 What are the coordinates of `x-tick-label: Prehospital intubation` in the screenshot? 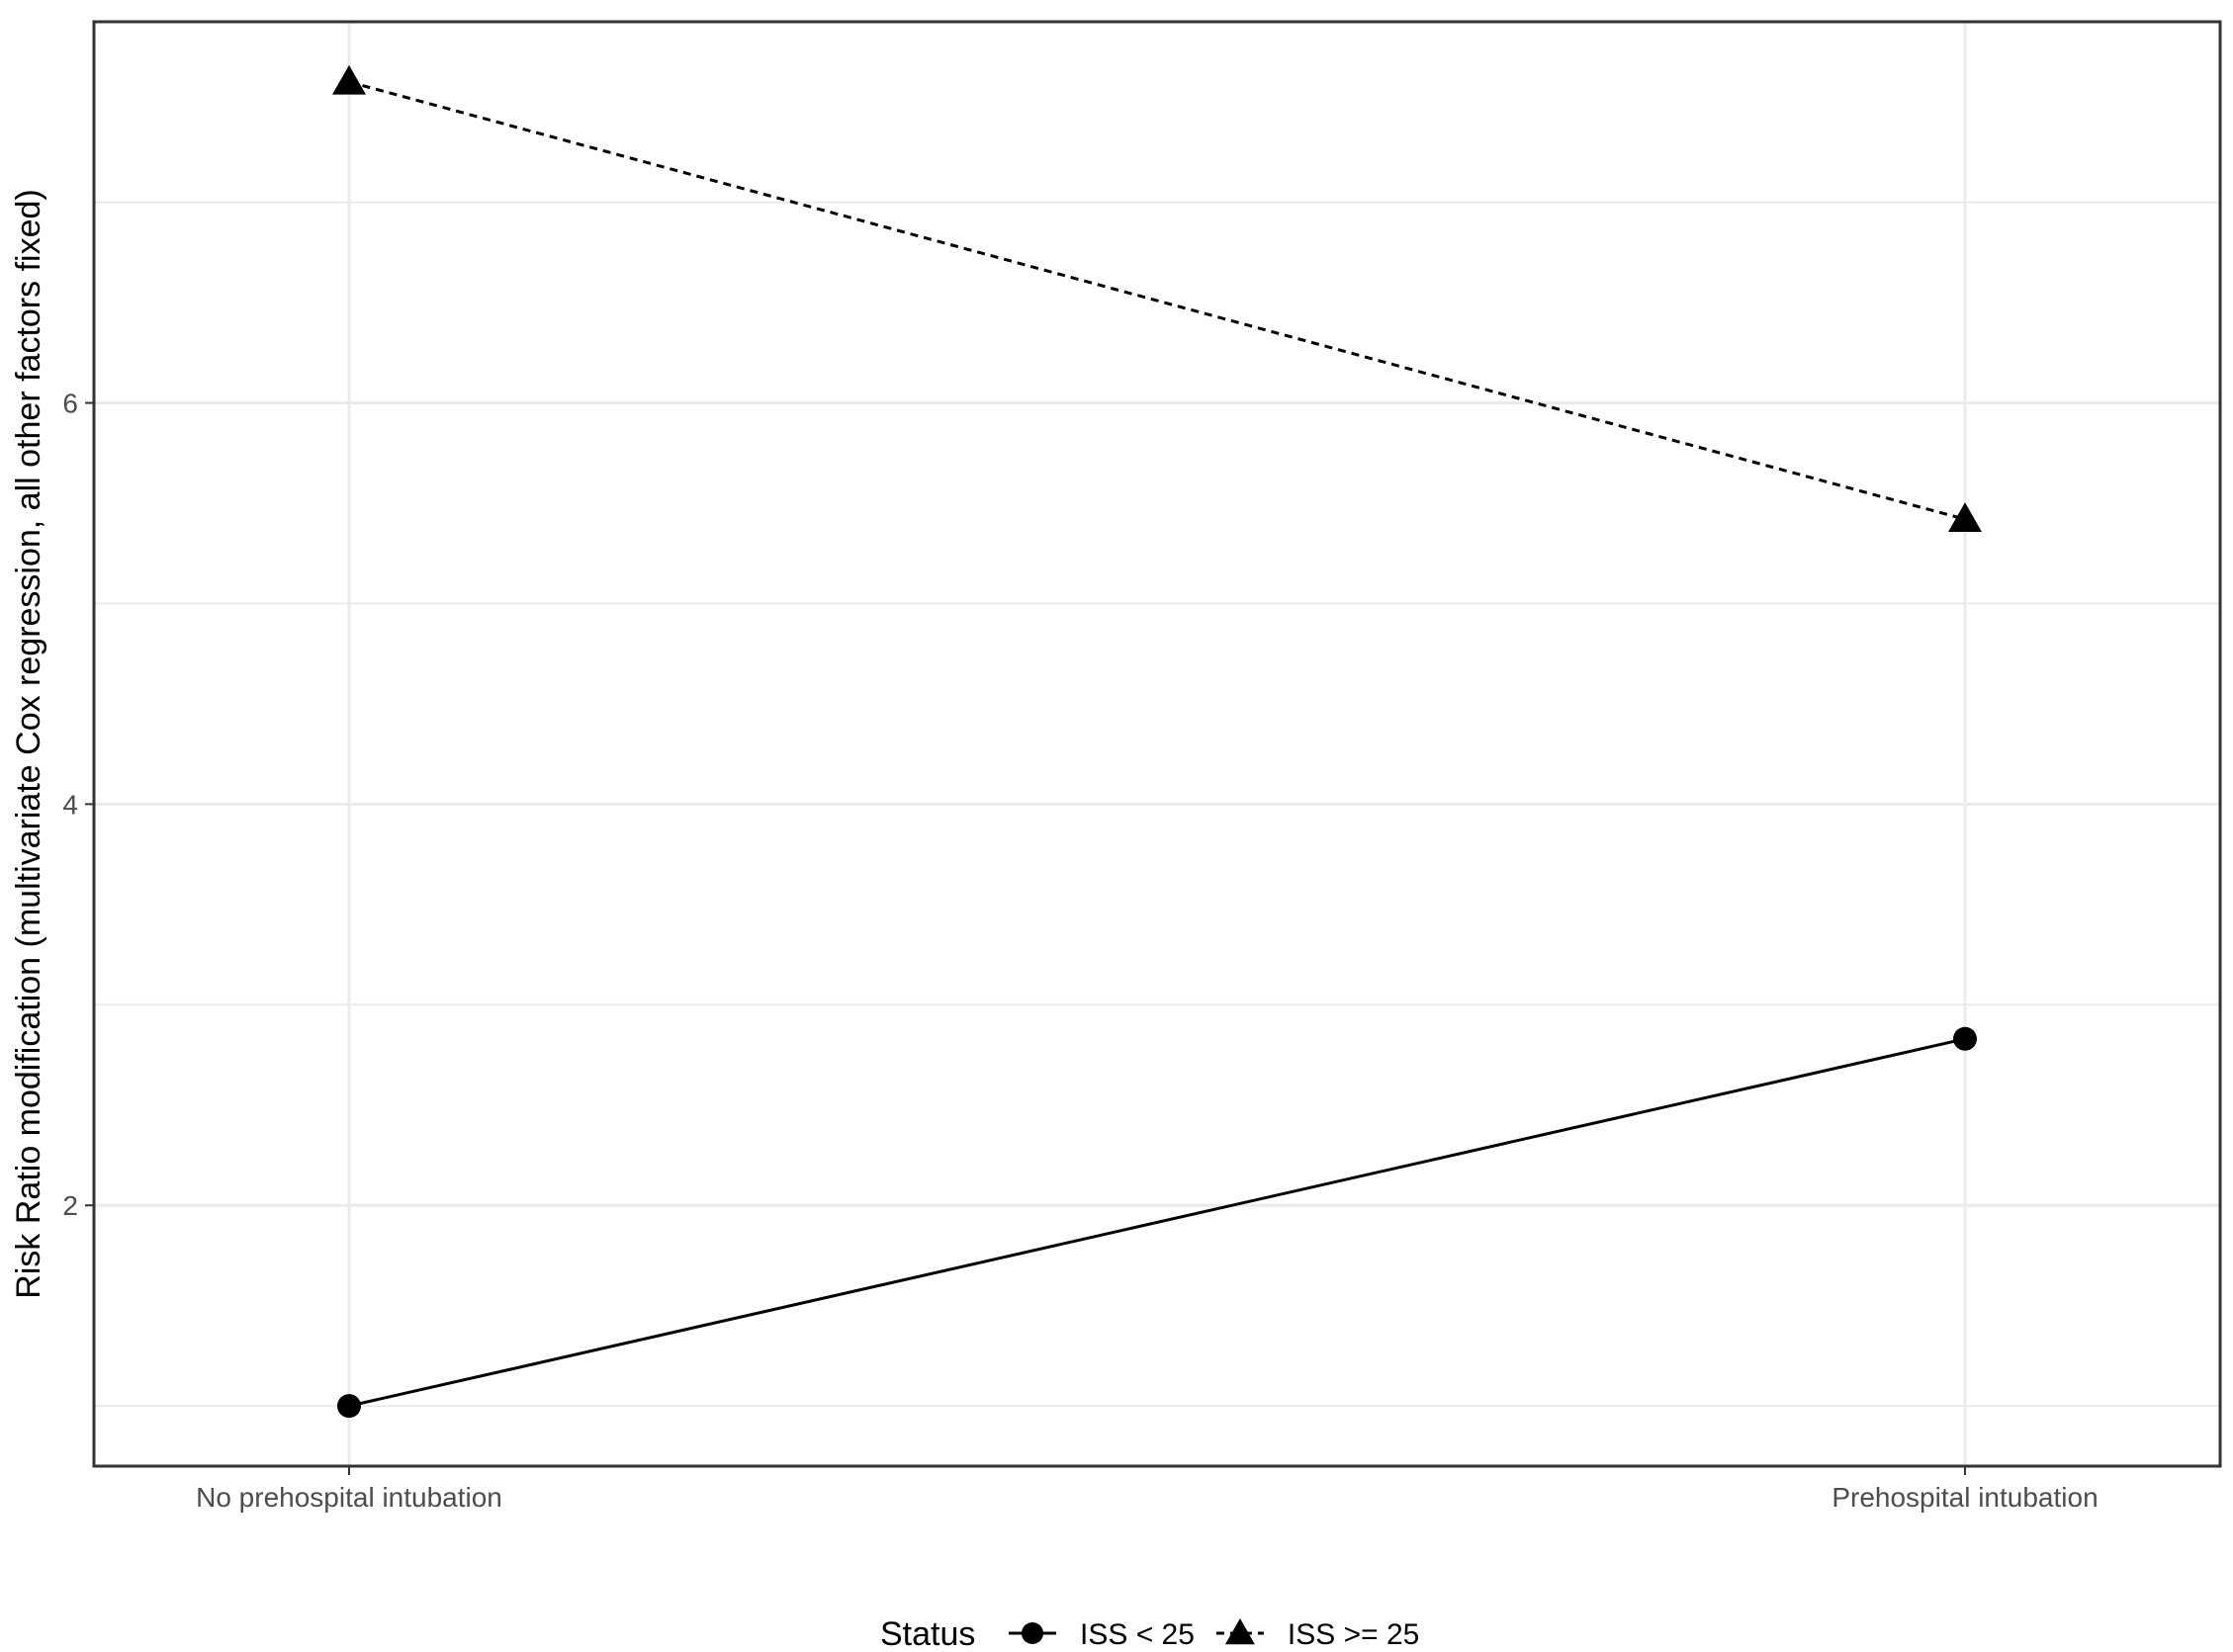 It's located at (1964, 1497).